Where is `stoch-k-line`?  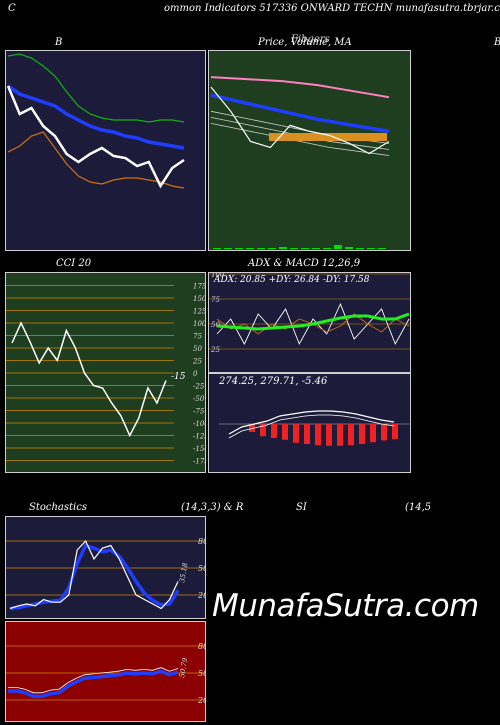 stoch-k-line is located at coordinates (94, 574).